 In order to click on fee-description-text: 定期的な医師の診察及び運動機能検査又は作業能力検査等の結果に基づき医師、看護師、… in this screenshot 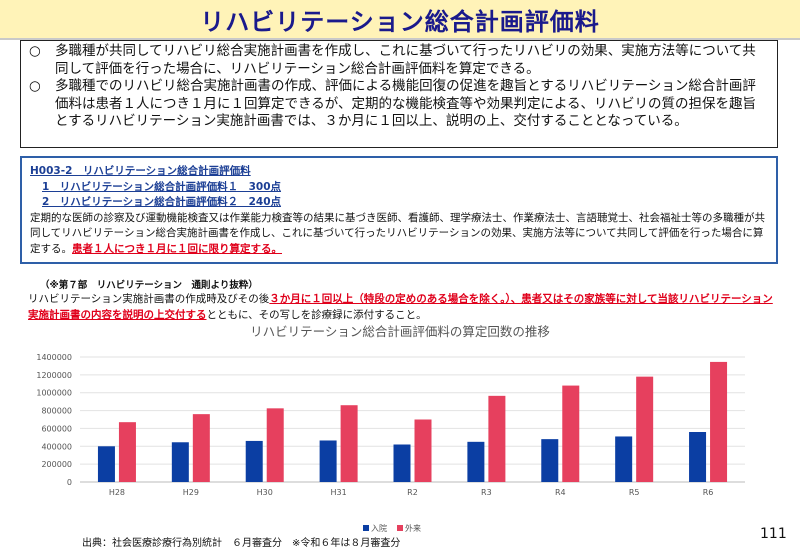, I will do `click(397, 233)`.